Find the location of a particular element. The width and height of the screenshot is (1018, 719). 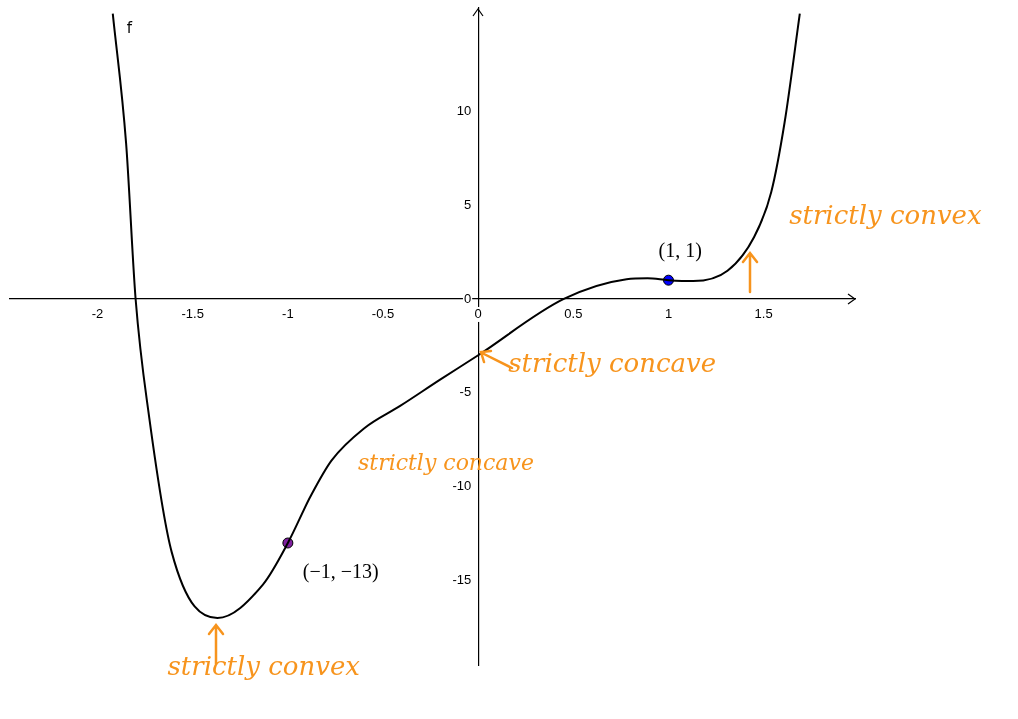

x-tick-label: 0.5 is located at coordinates (573, 314).